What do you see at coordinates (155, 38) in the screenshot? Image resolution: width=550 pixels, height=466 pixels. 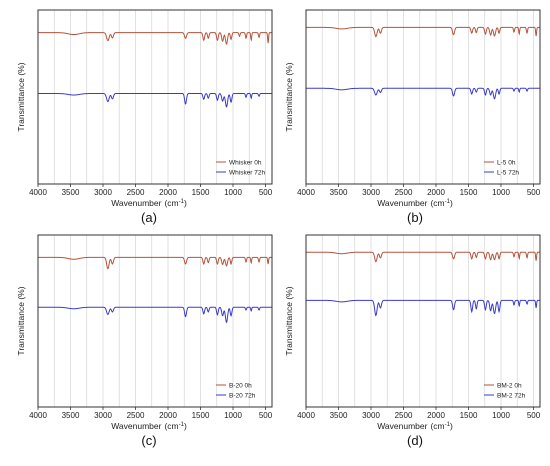 I see `series-line-whisker-0h` at bounding box center [155, 38].